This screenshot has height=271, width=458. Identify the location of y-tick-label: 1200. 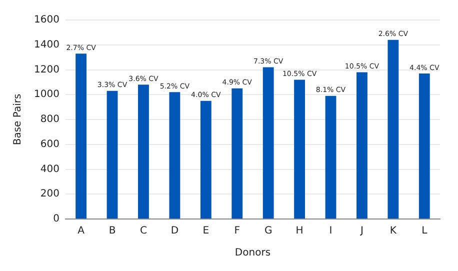
(47, 70).